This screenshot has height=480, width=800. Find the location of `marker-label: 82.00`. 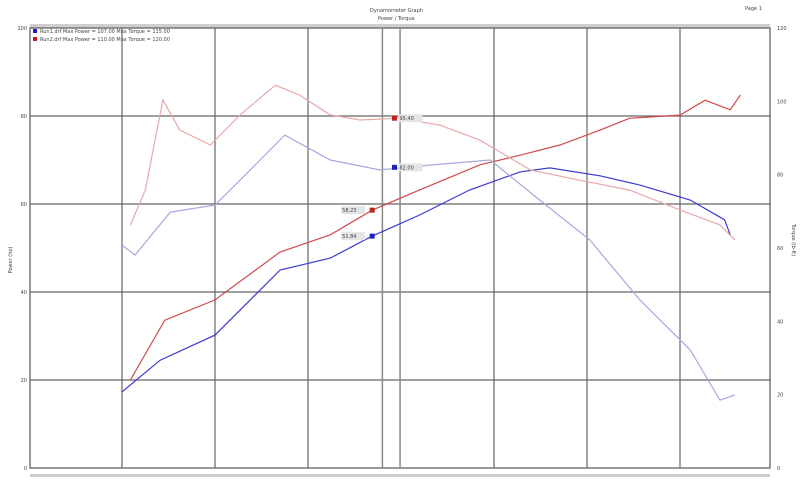

marker-label: 82.00 is located at coordinates (406, 168).